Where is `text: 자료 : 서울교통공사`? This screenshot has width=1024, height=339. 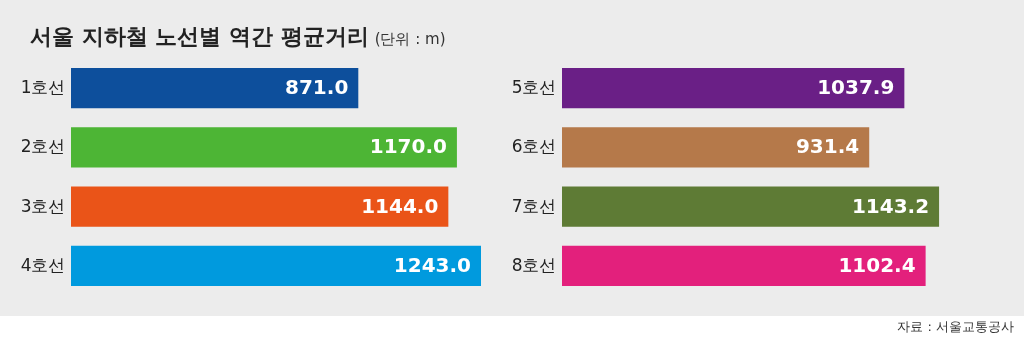
text: 자료 : 서울교통공사 is located at coordinates (955, 327).